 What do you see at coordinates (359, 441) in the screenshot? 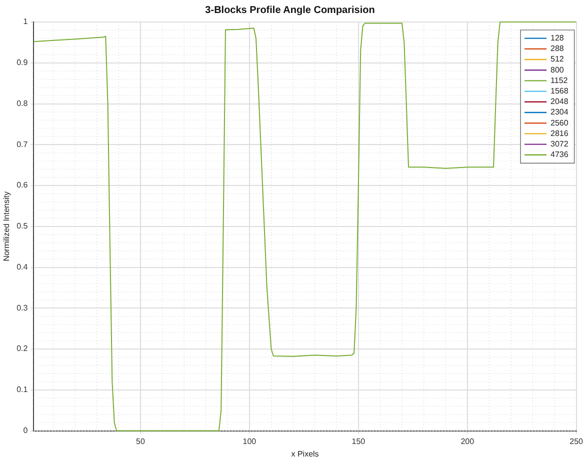
I see `x-tick-label: 150` at bounding box center [359, 441].